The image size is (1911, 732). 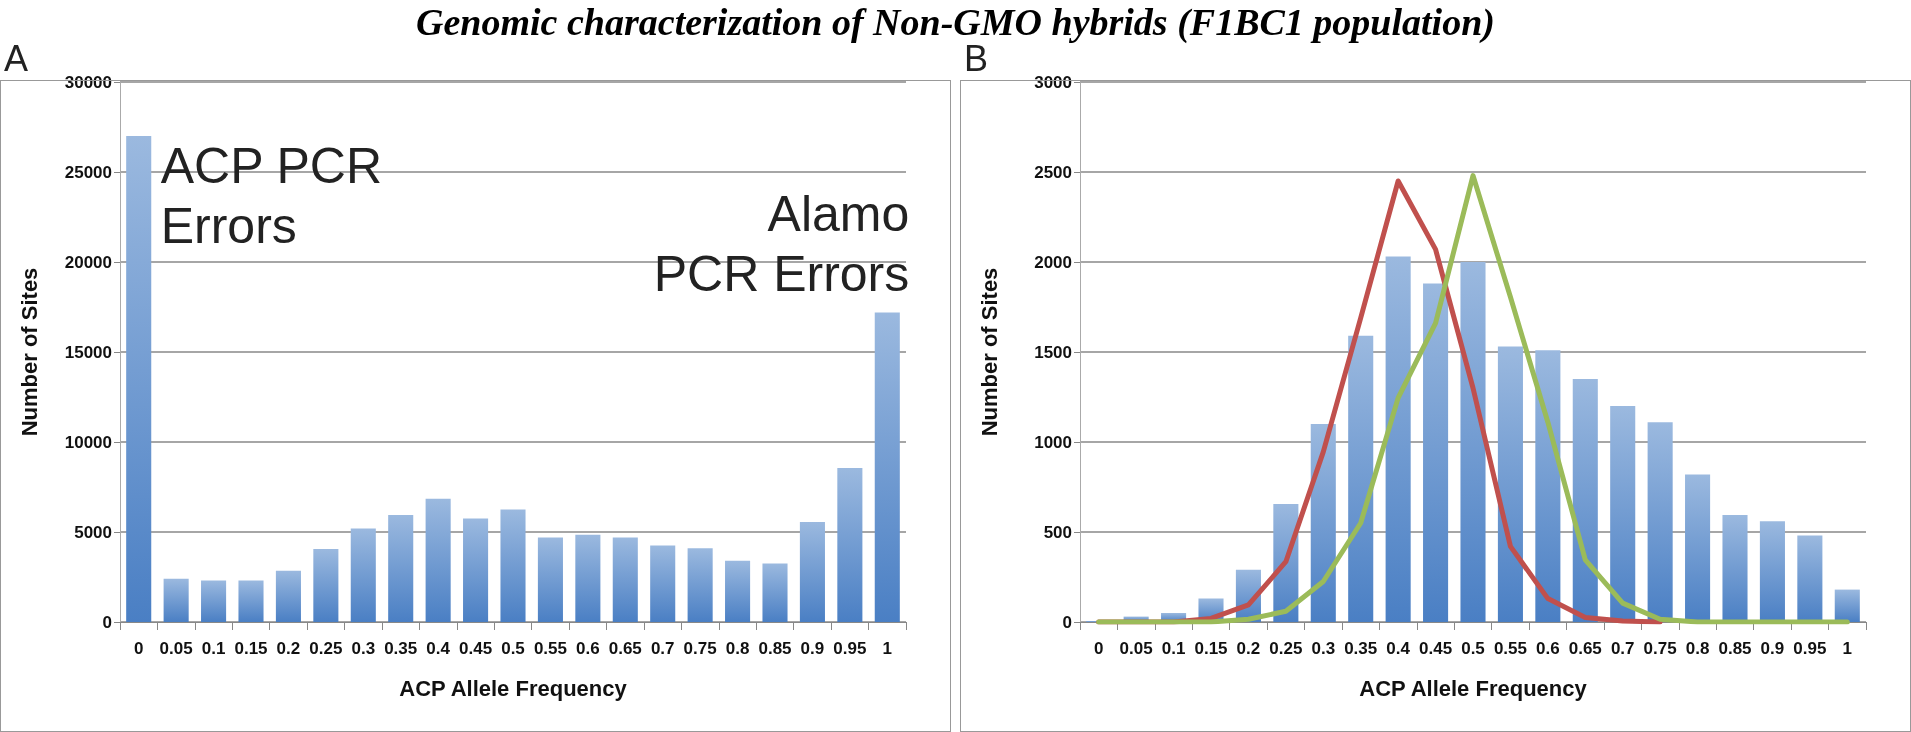 What do you see at coordinates (88, 262) in the screenshot?
I see `y-tick-label: 20000` at bounding box center [88, 262].